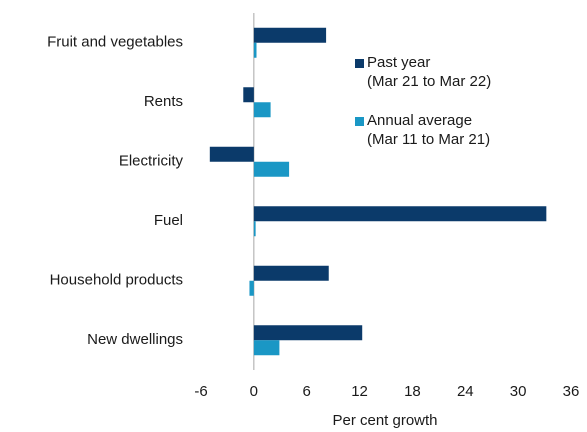  I want to click on legend-label: Past year (Mar 21 to Mar 22), so click(429, 72).